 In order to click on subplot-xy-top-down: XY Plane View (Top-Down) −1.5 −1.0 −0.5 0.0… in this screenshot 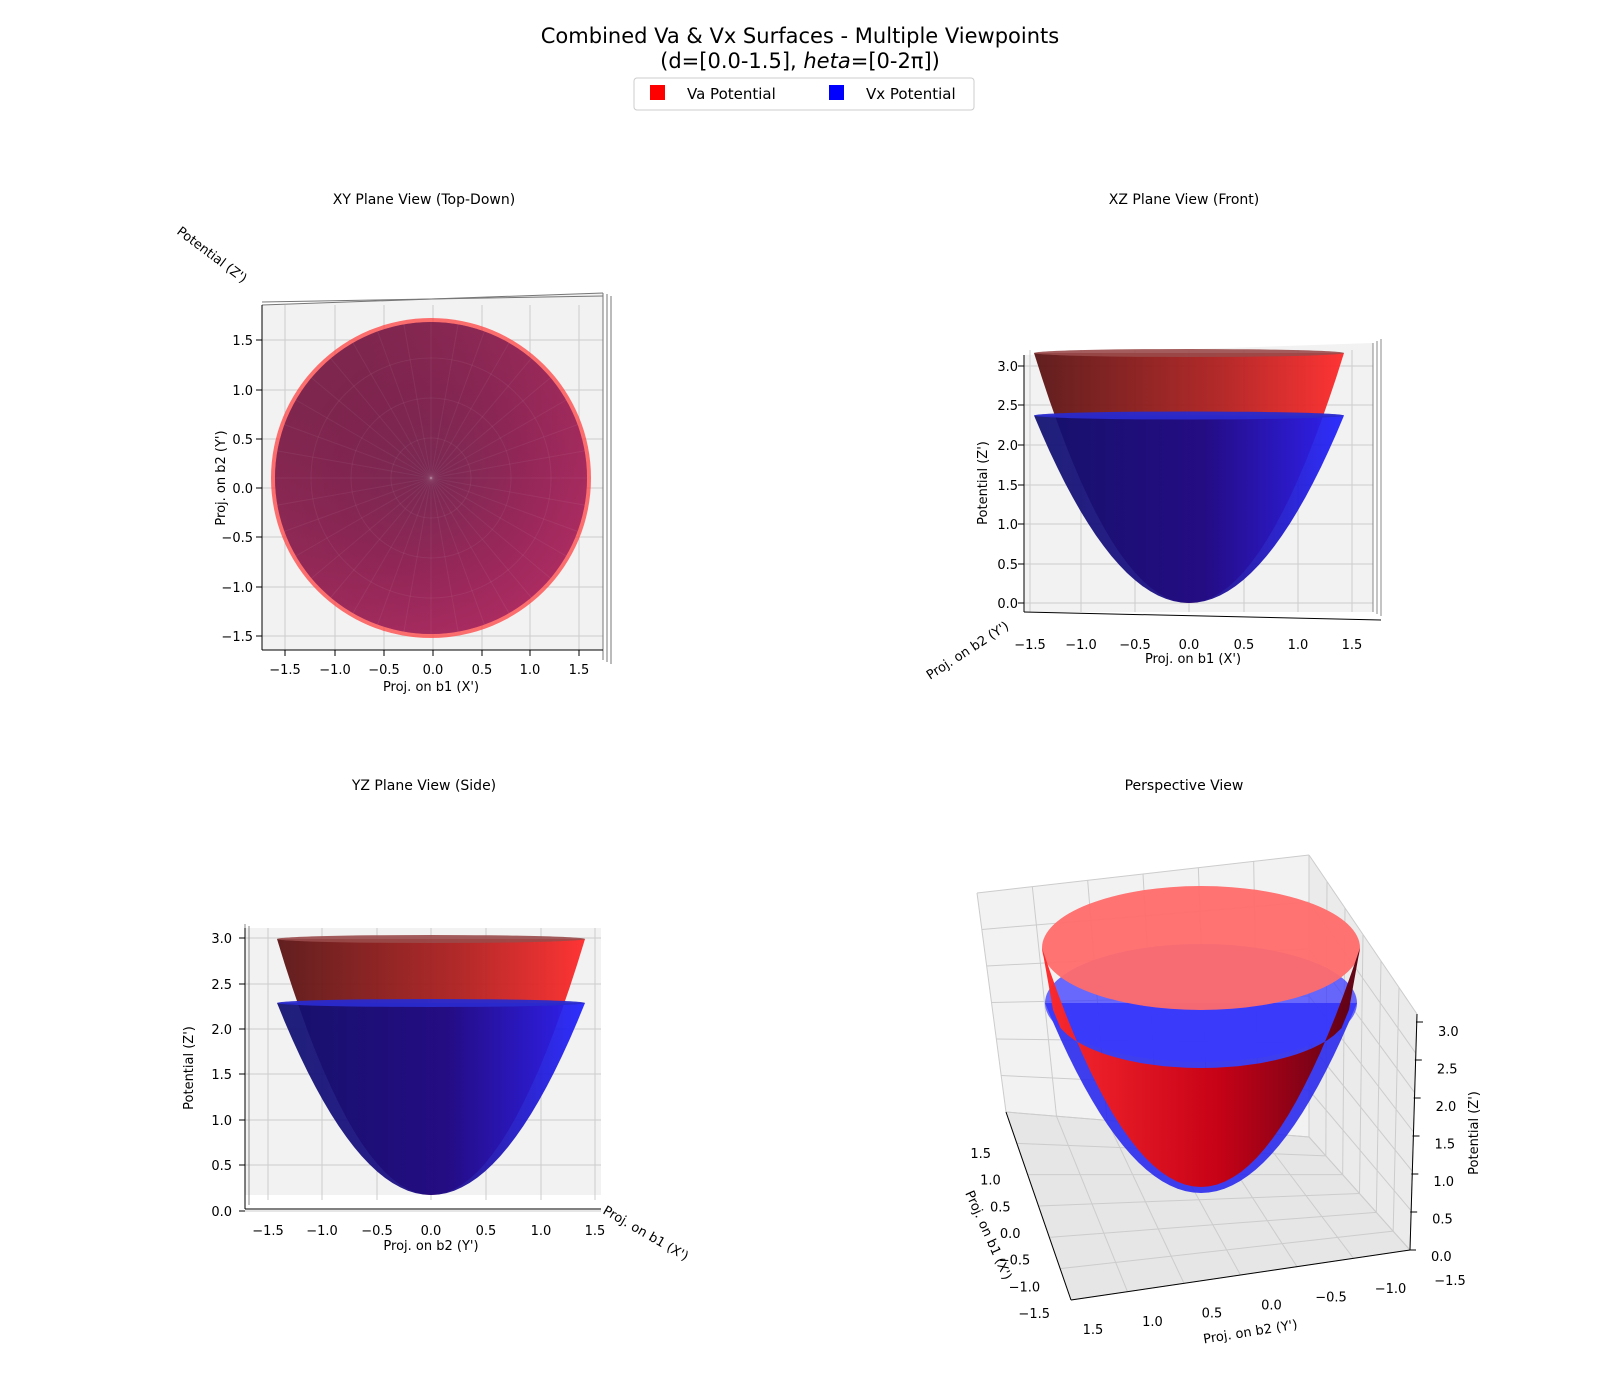, I will do `click(393, 443)`.